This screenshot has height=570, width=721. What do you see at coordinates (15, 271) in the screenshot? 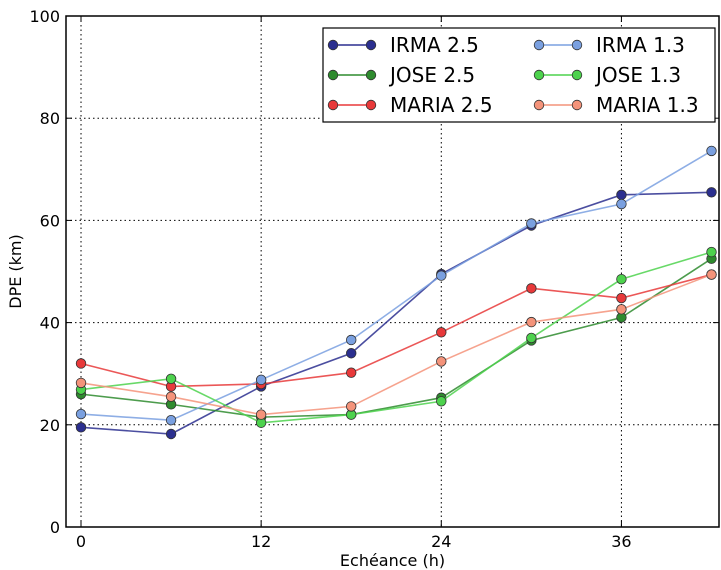
I see `y-axis-label: DPE (km)` at bounding box center [15, 271].